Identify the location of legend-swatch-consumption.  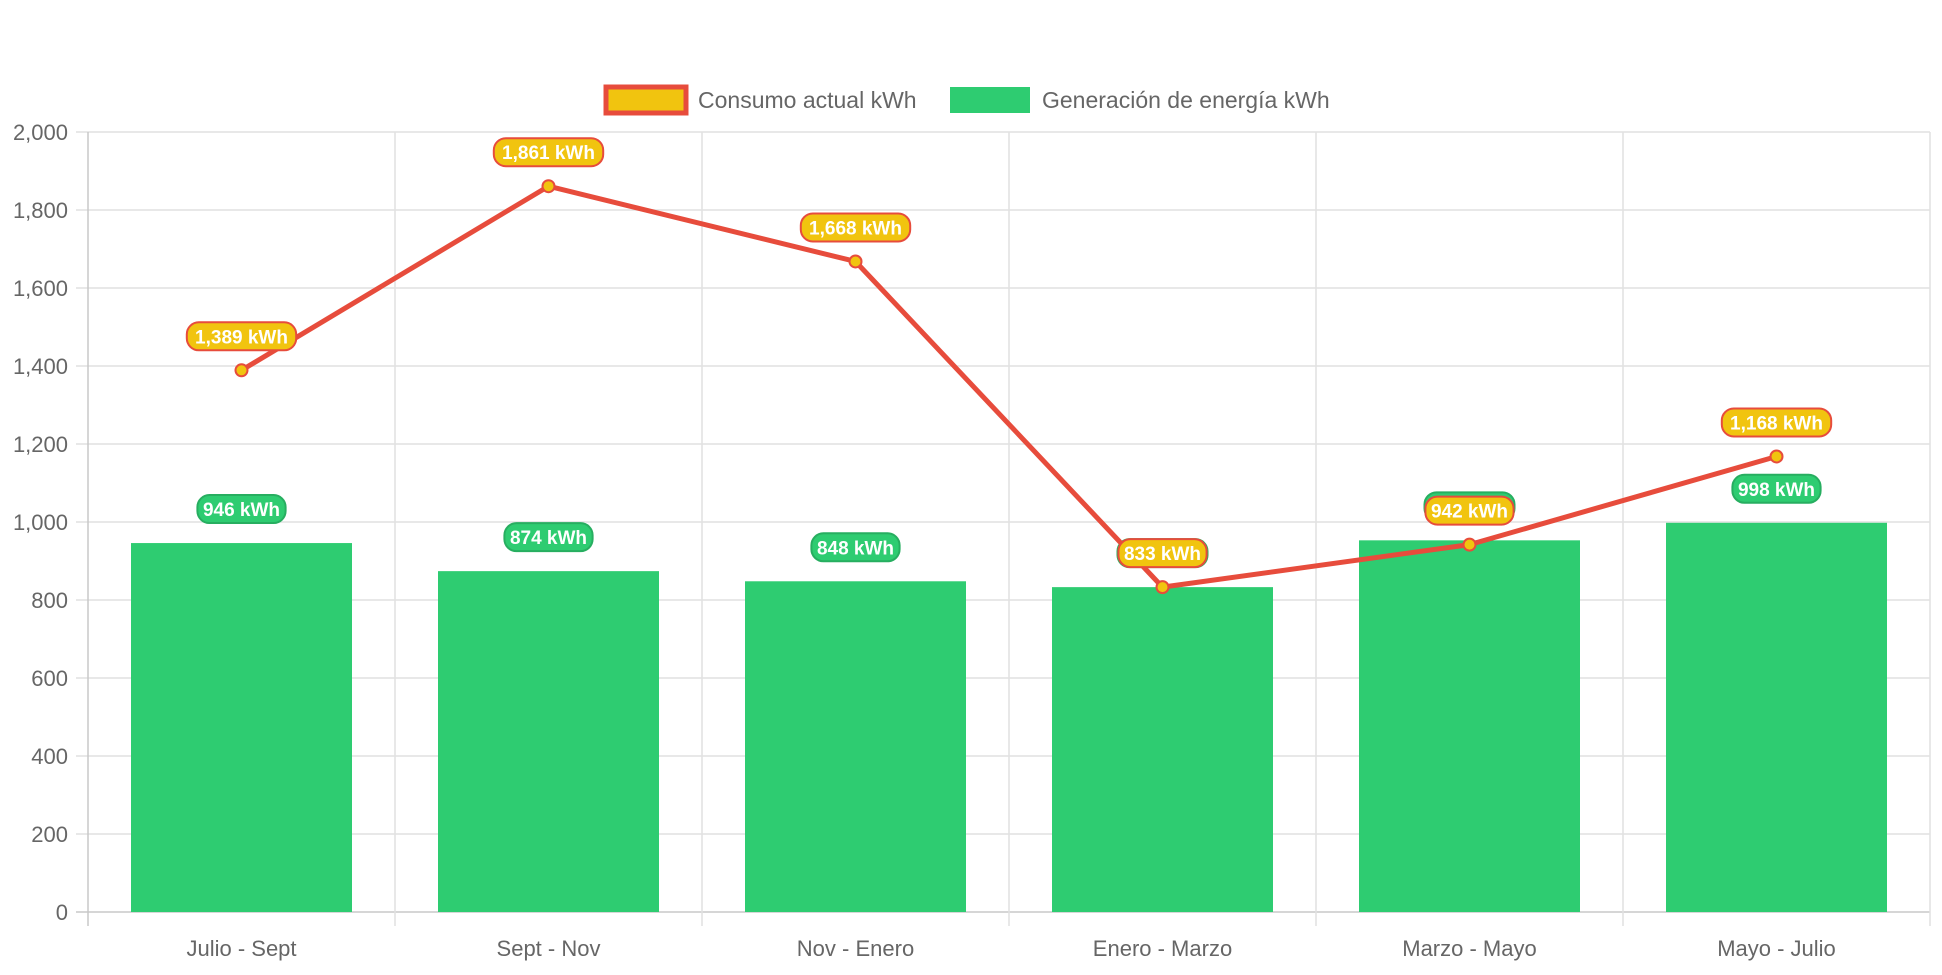
(646, 100).